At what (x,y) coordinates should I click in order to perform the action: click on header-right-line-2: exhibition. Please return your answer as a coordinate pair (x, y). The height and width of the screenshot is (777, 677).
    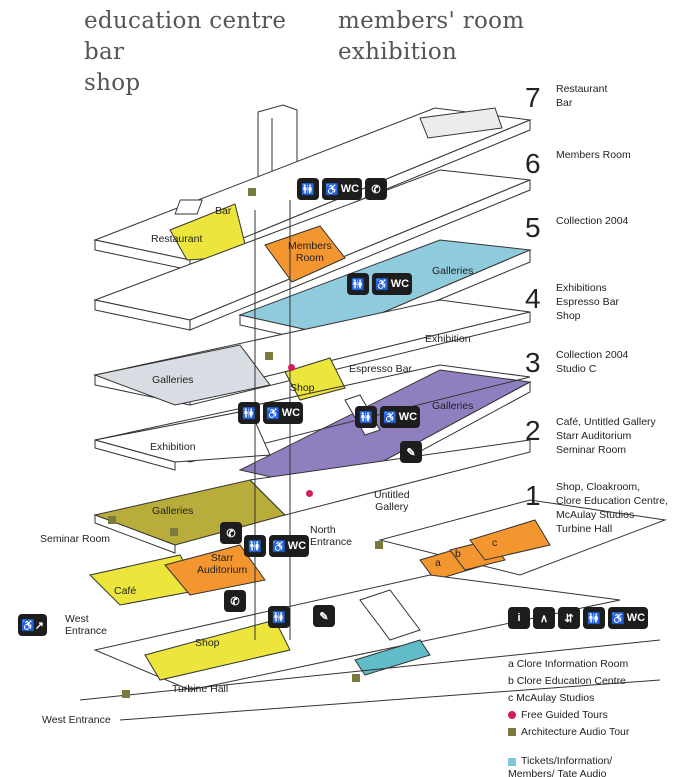
    Looking at the image, I should click on (398, 52).